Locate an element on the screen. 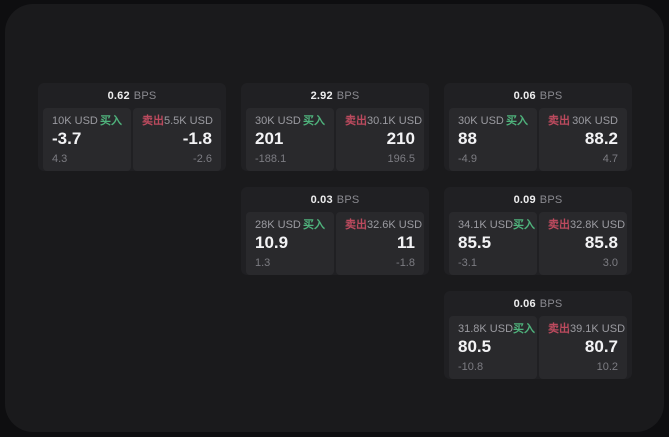 This screenshot has width=669, height=437. buy-panel-header: 31.8K USD 买入 is located at coordinates (496, 329).